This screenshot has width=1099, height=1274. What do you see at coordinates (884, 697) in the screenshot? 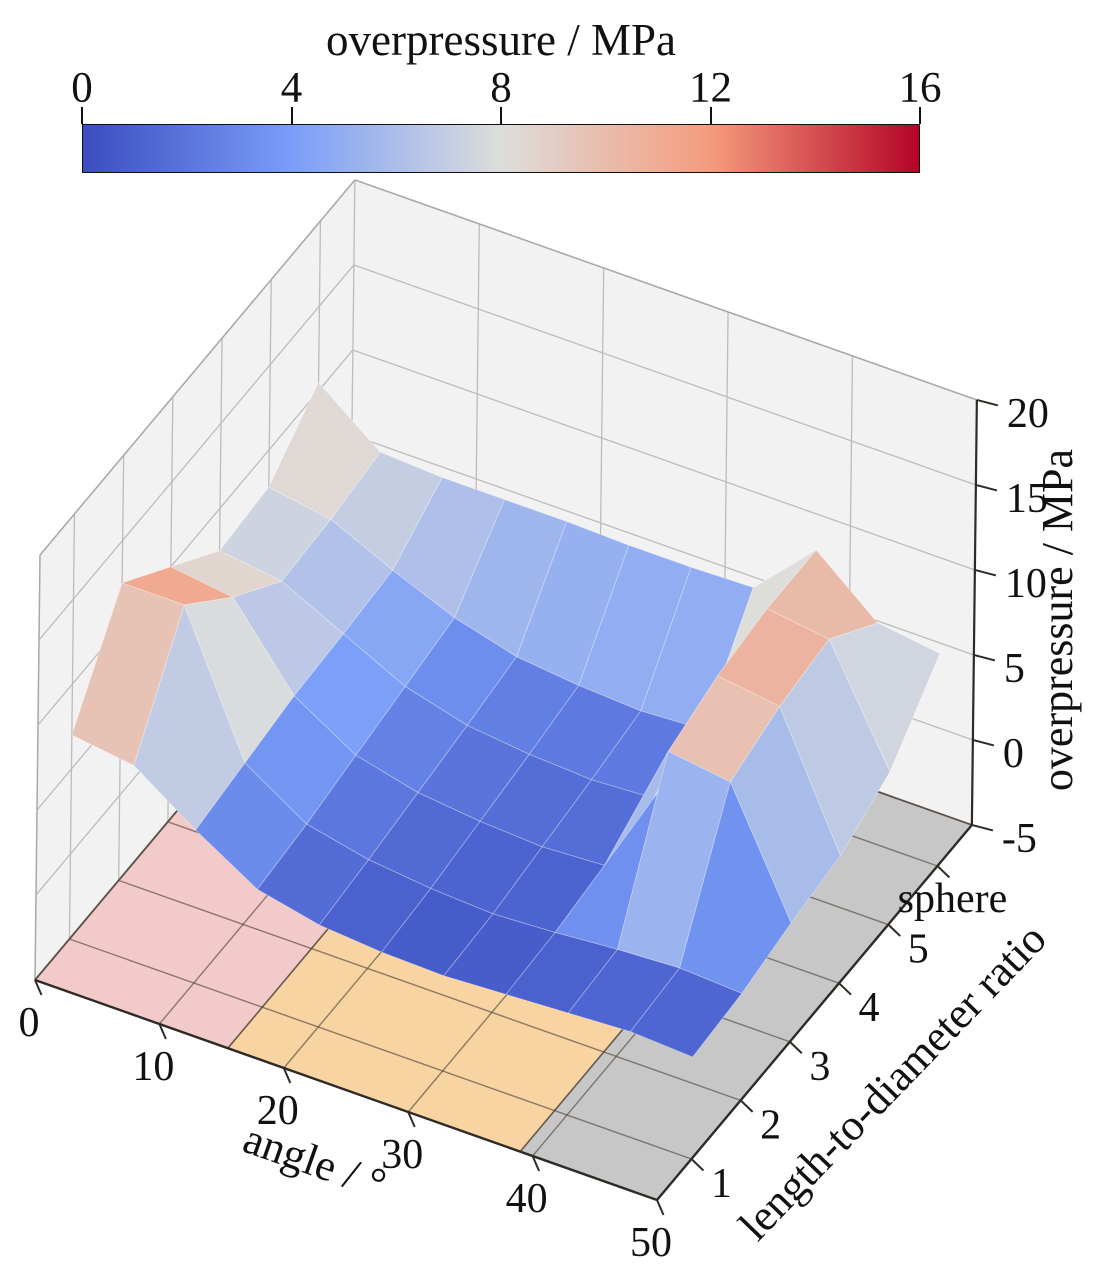
I see `surface-quad` at bounding box center [884, 697].